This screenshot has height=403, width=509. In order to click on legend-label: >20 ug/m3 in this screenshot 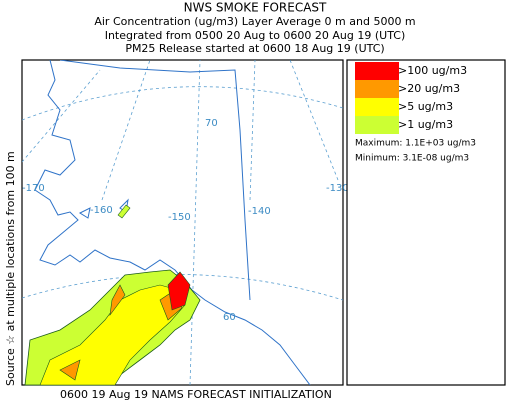, I will do `click(429, 88)`.